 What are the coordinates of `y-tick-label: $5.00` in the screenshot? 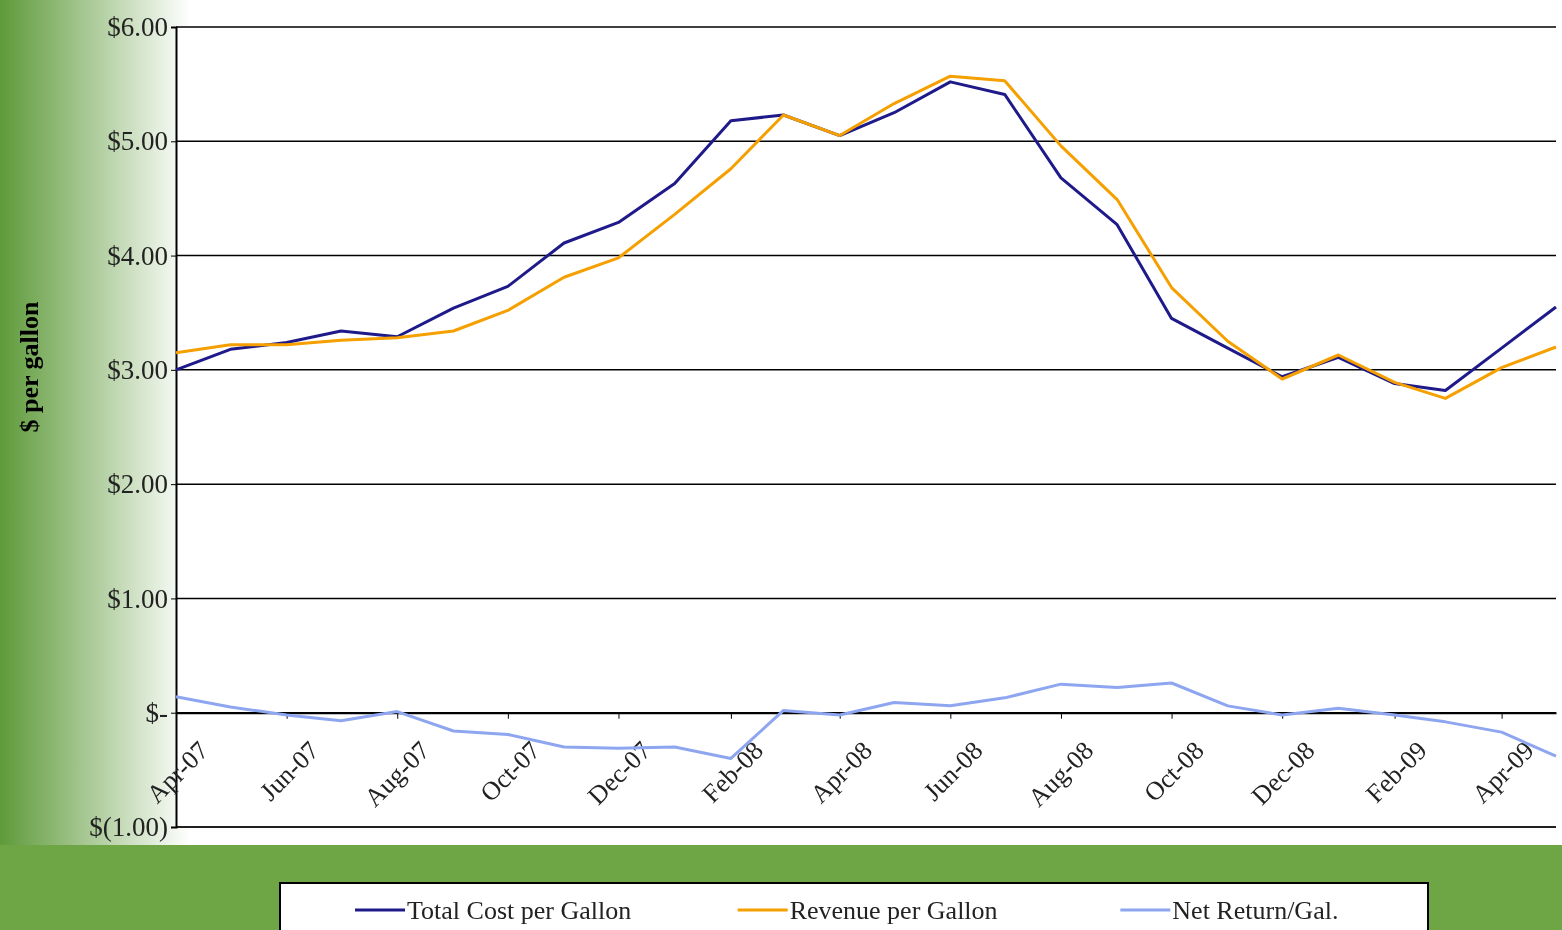 It's located at (137, 141).